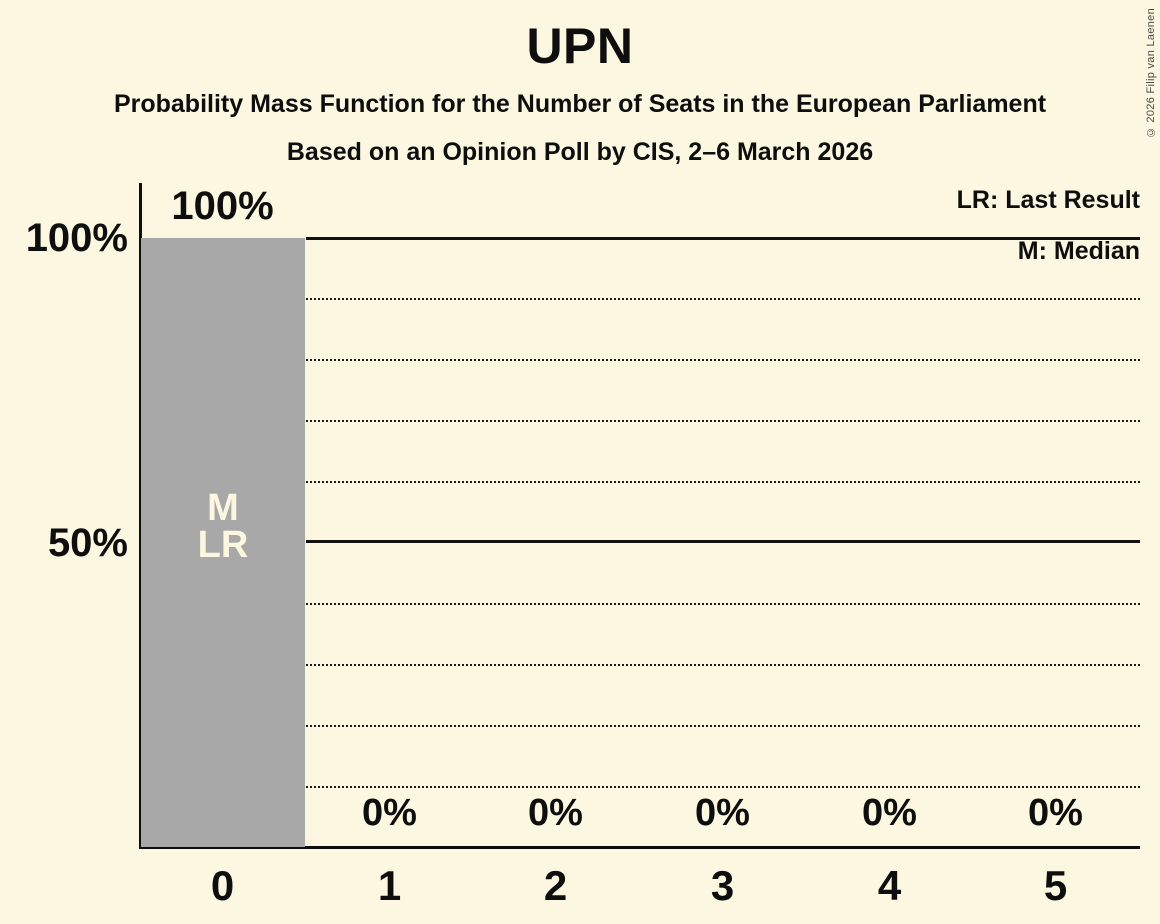 Image resolution: width=1160 pixels, height=924 pixels. Describe the element at coordinates (555, 885) in the screenshot. I see `x-axis-tick-2: 2` at that location.